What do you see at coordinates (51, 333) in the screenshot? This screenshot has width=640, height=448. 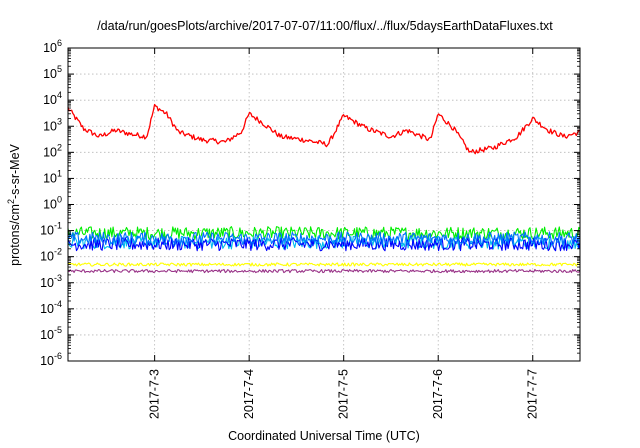 I see `y-tick-label: 10⁻⁵` at bounding box center [51, 333].